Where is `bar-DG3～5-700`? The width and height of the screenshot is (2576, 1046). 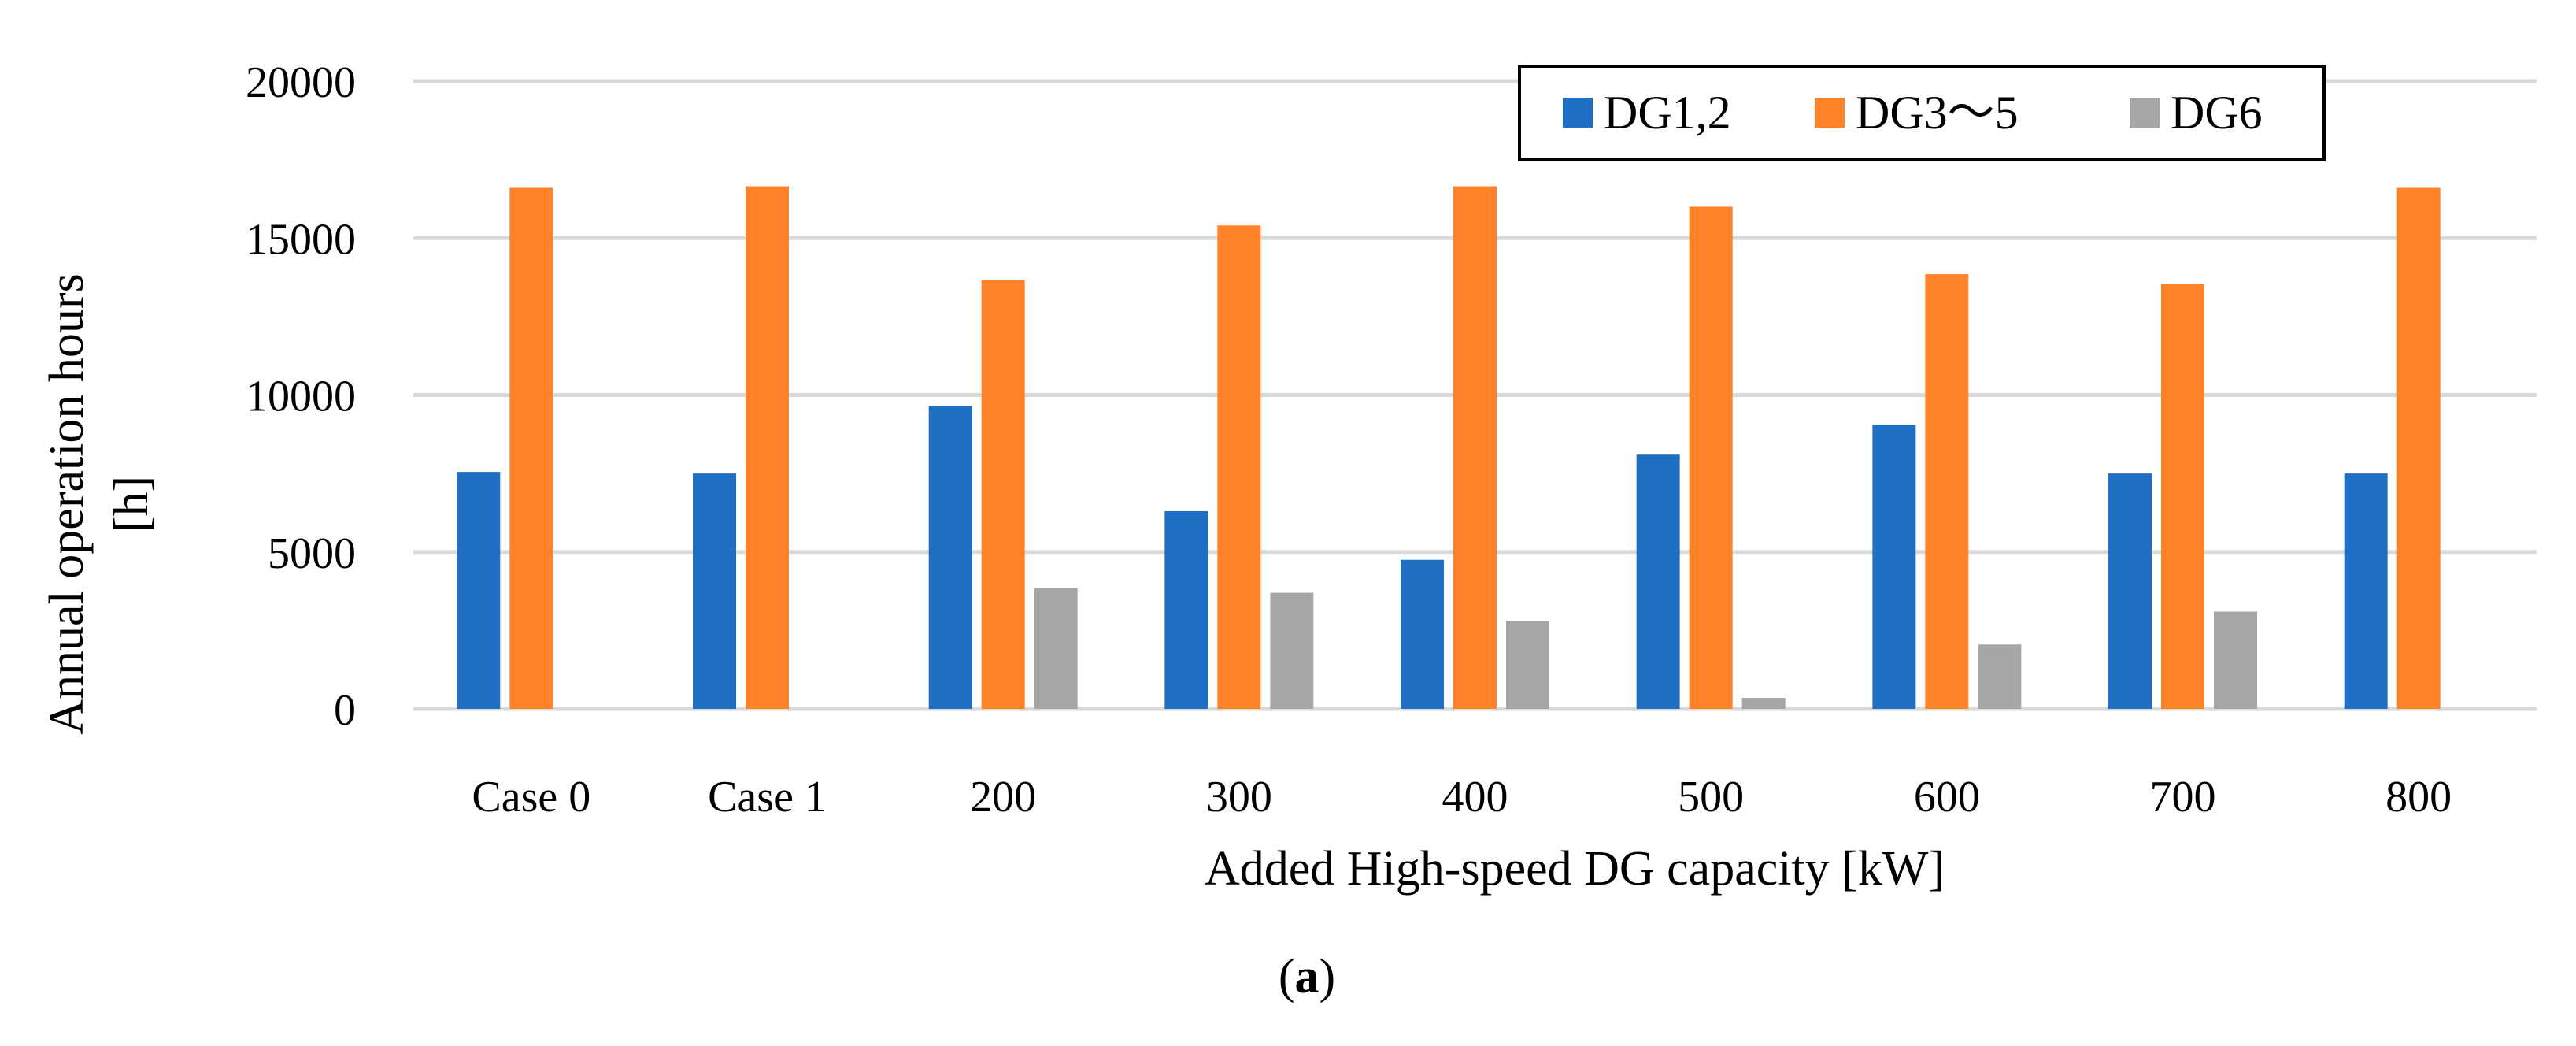 bar-DG3～5-700 is located at coordinates (2182, 497).